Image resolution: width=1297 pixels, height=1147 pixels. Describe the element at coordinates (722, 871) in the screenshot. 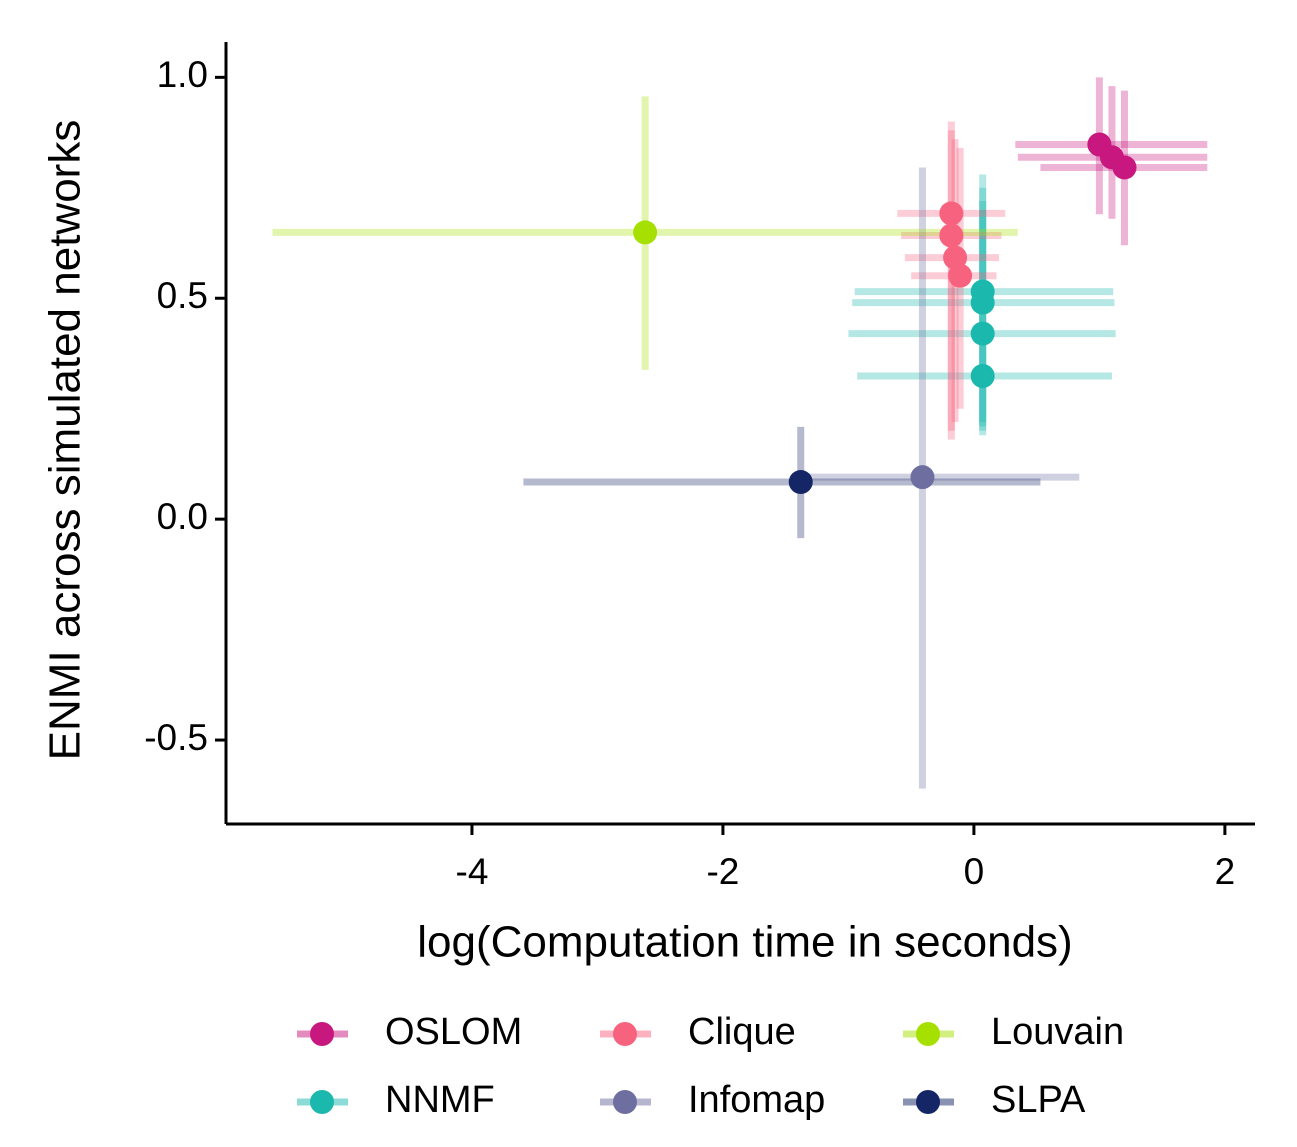

I see `x-tick-label: -2` at that location.